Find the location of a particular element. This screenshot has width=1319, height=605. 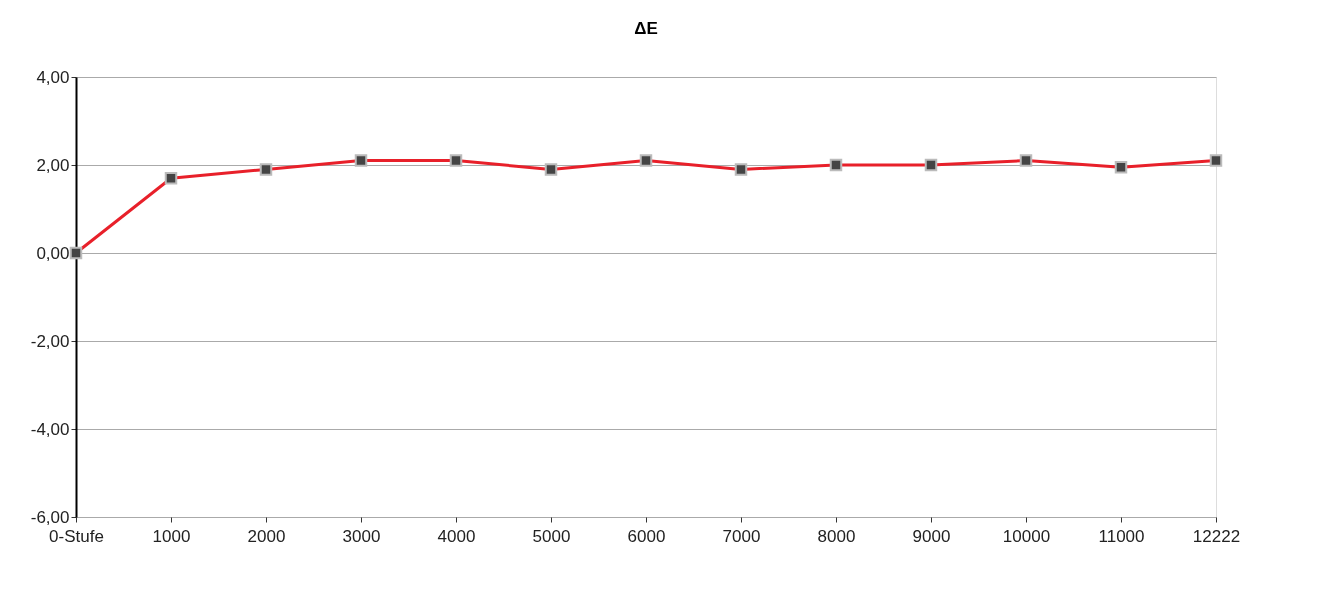

y-tick-label: -6,00 is located at coordinates (50, 517).